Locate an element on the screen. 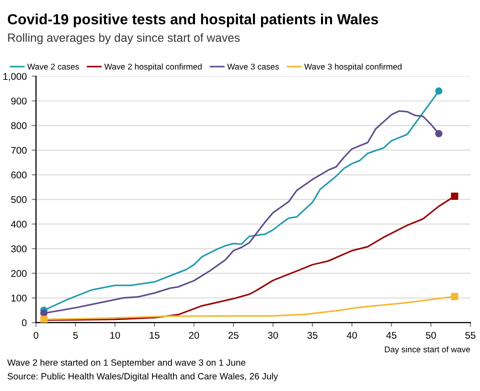 Image resolution: width=480 pixels, height=391 pixels. x-tick-label: 20 is located at coordinates (194, 335).